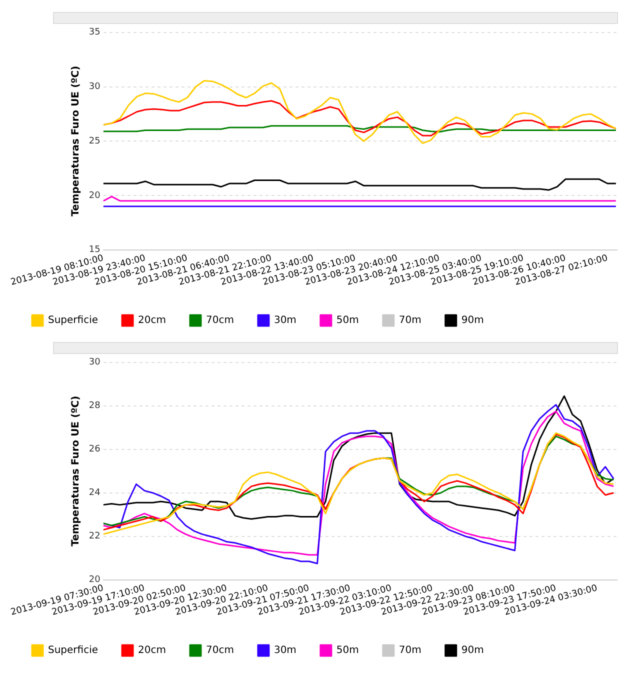 The image size is (633, 677). Describe the element at coordinates (94, 537) in the screenshot. I see `y-tick-label: 22` at that location.